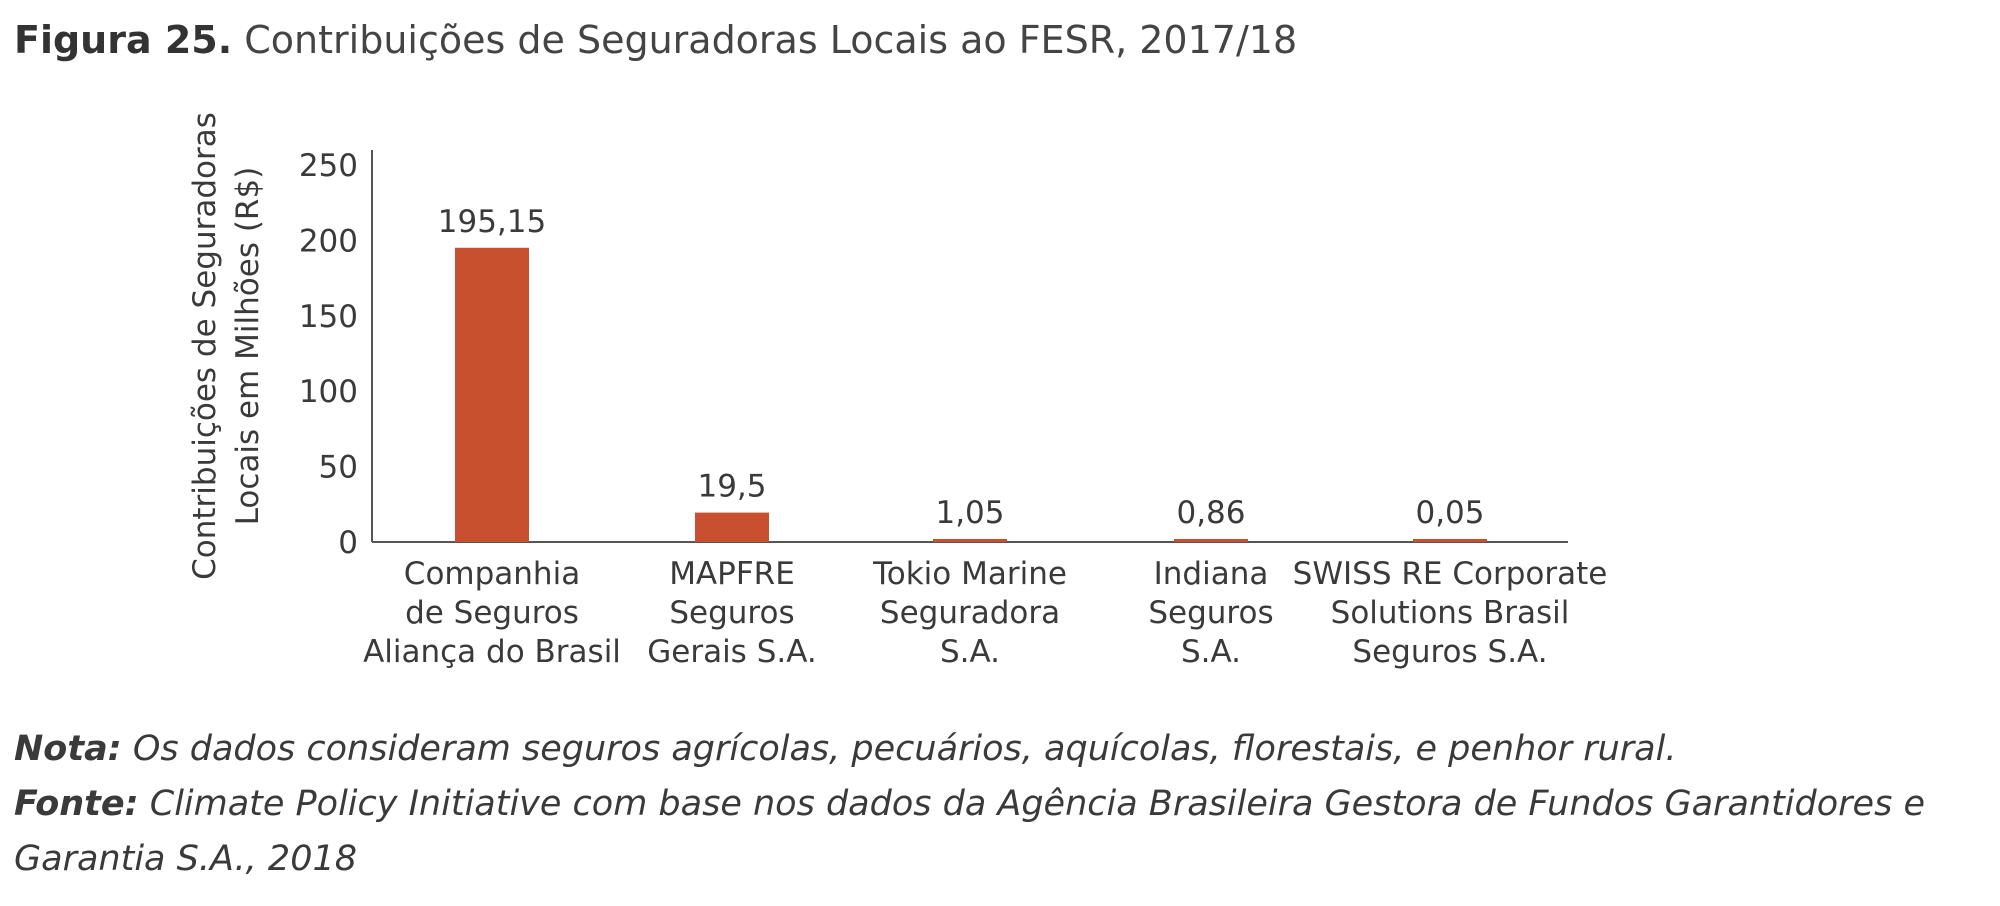 Image resolution: width=2000 pixels, height=906 pixels. I want to click on bar-value-label: 19,5, so click(731, 487).